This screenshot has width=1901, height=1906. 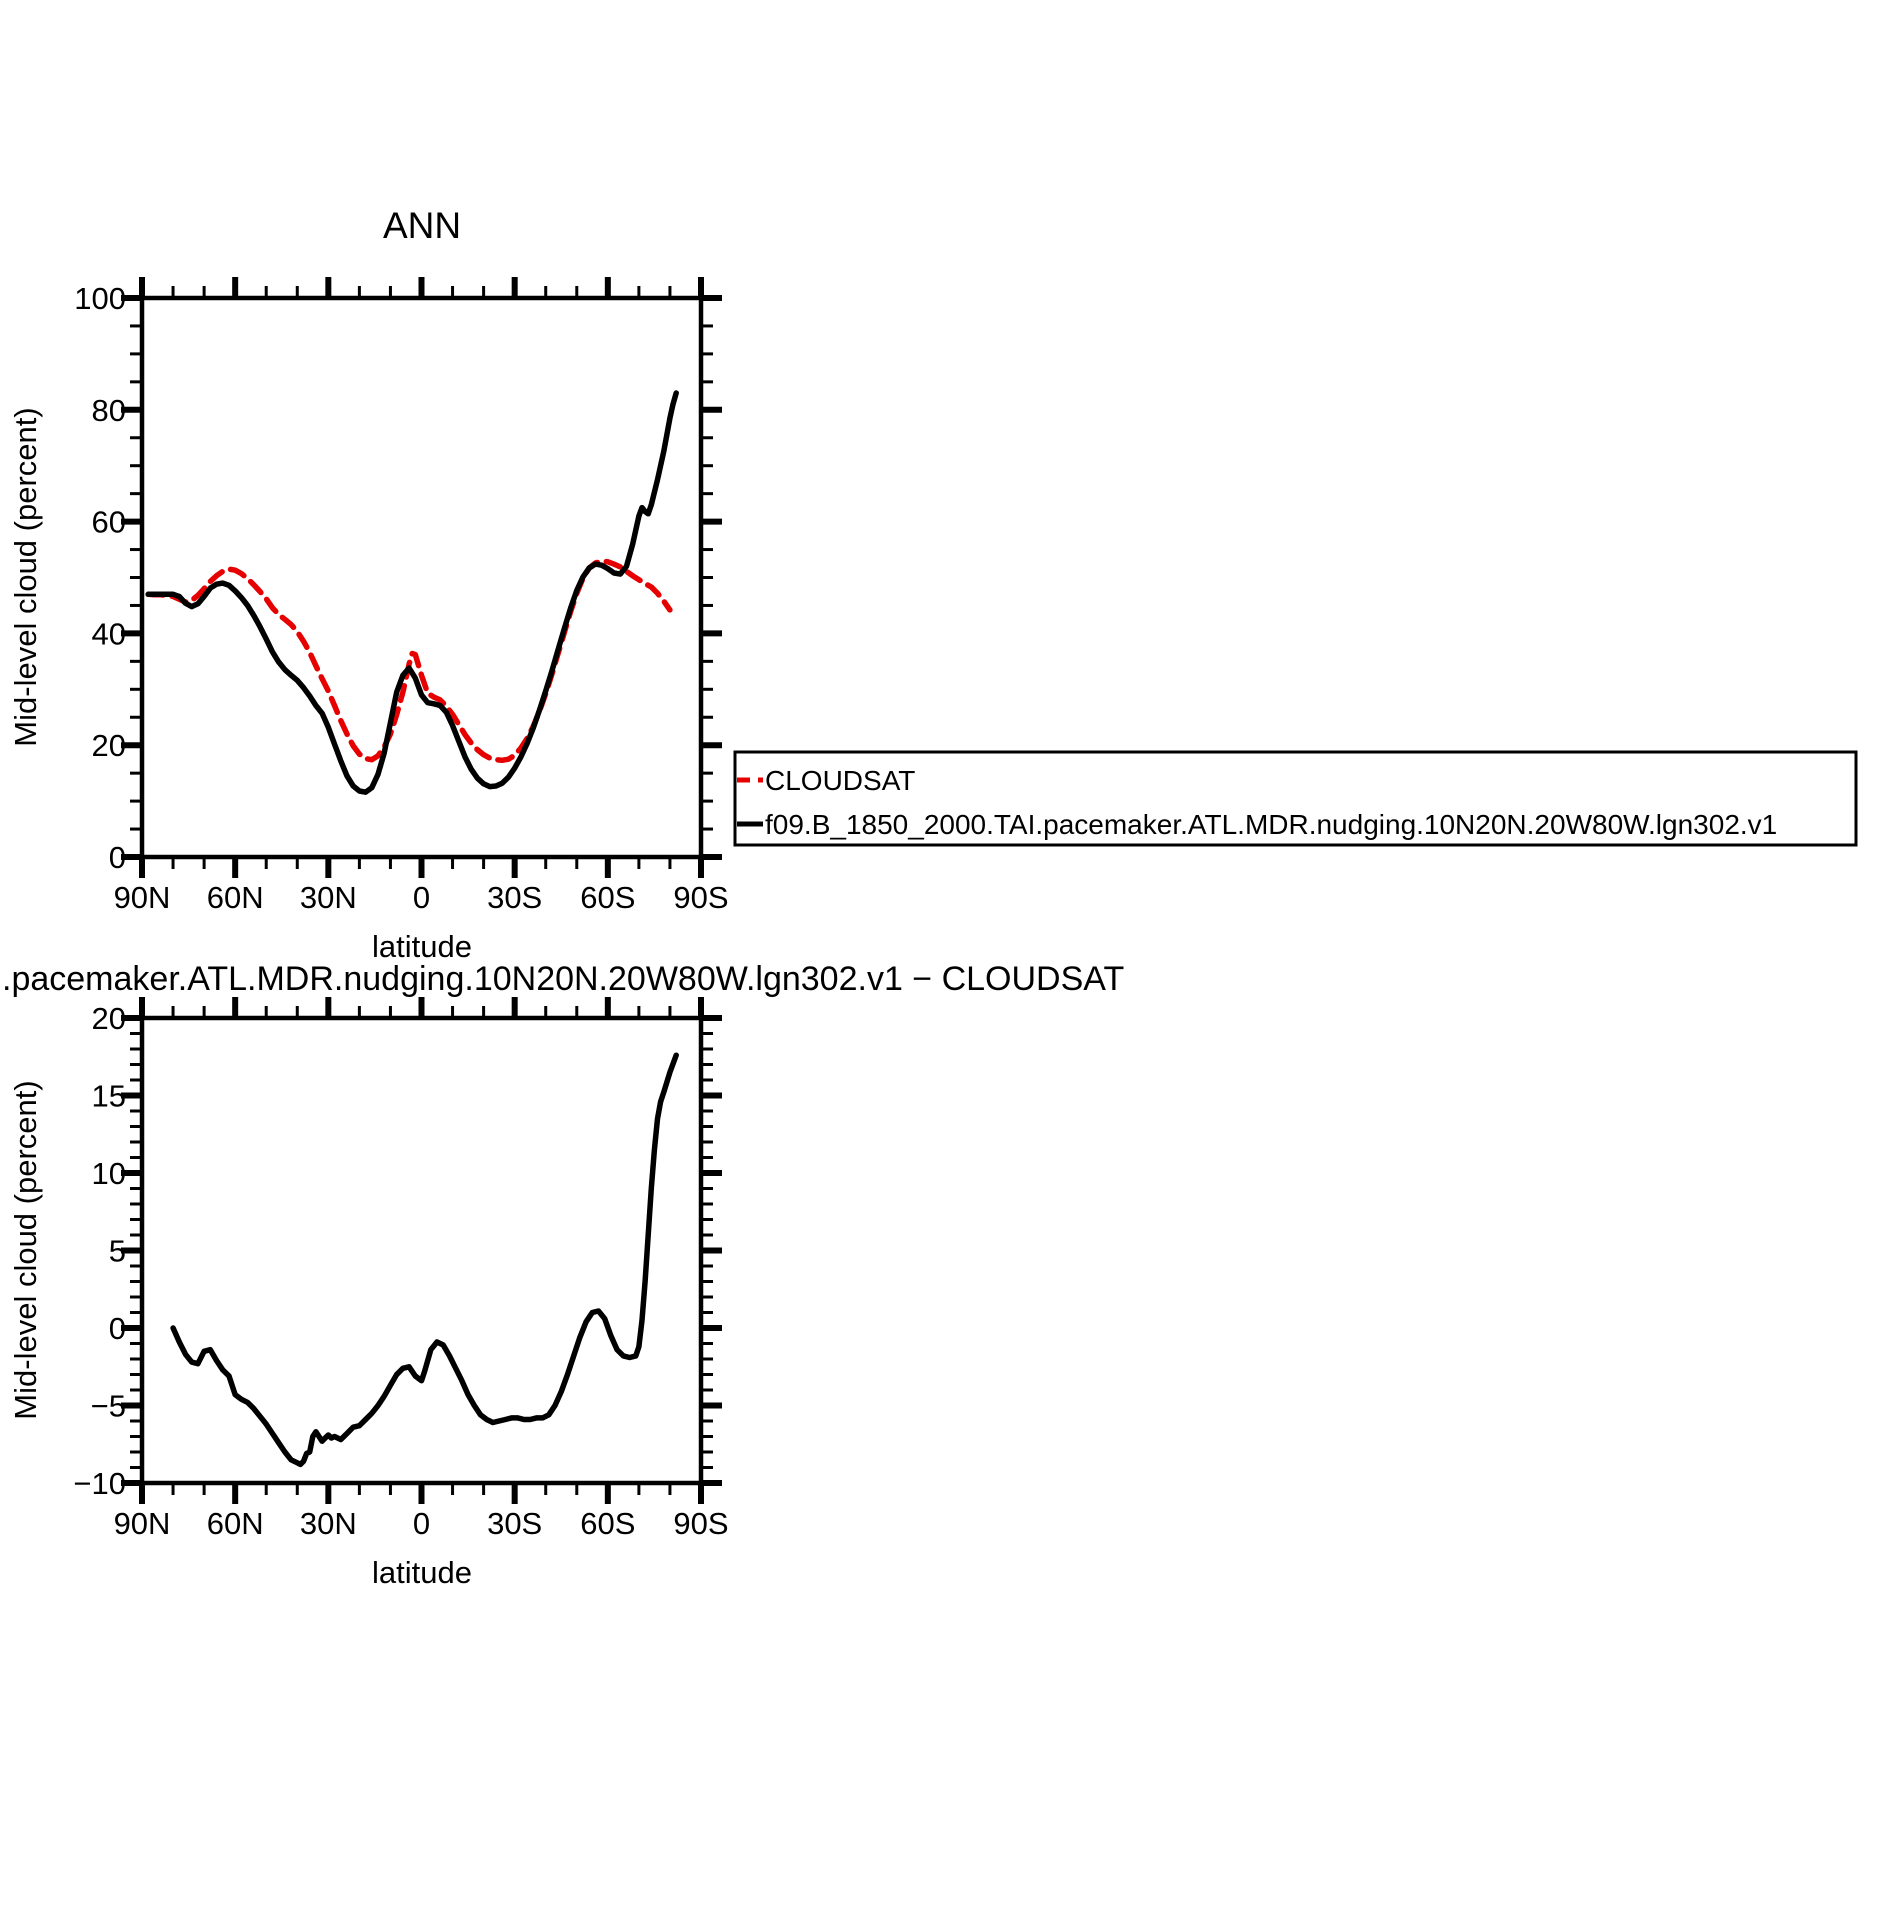 What do you see at coordinates (117, 1251) in the screenshot?
I see `y-tick-label: 5` at bounding box center [117, 1251].